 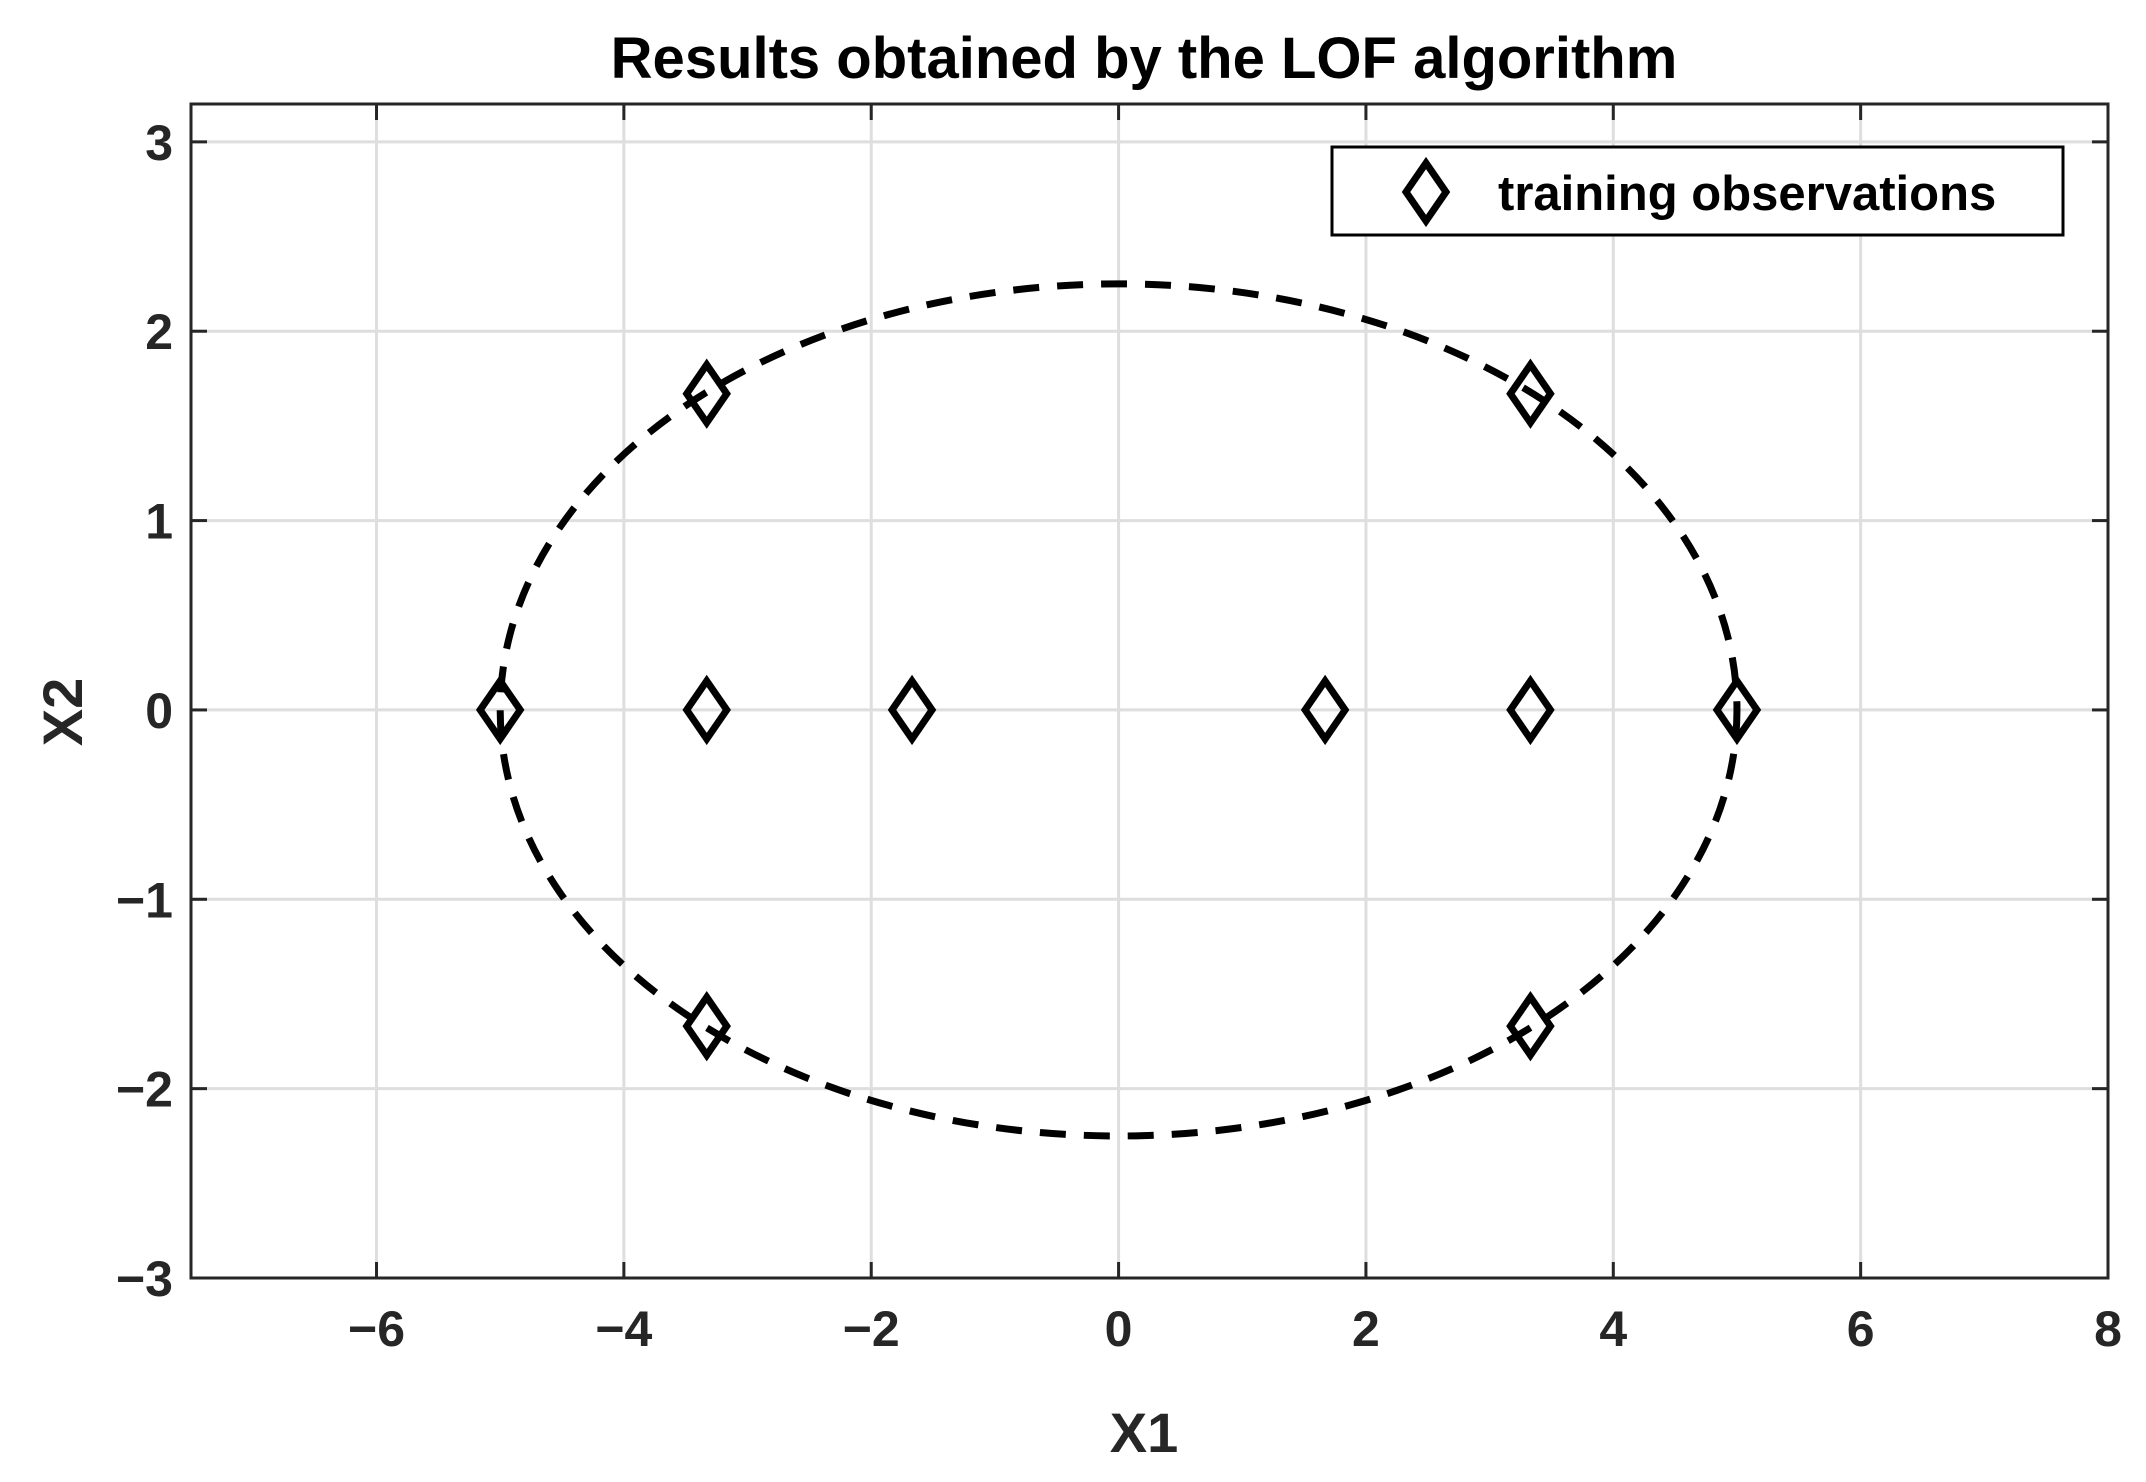 I want to click on x-axis-title: X1, so click(x=1144, y=1432).